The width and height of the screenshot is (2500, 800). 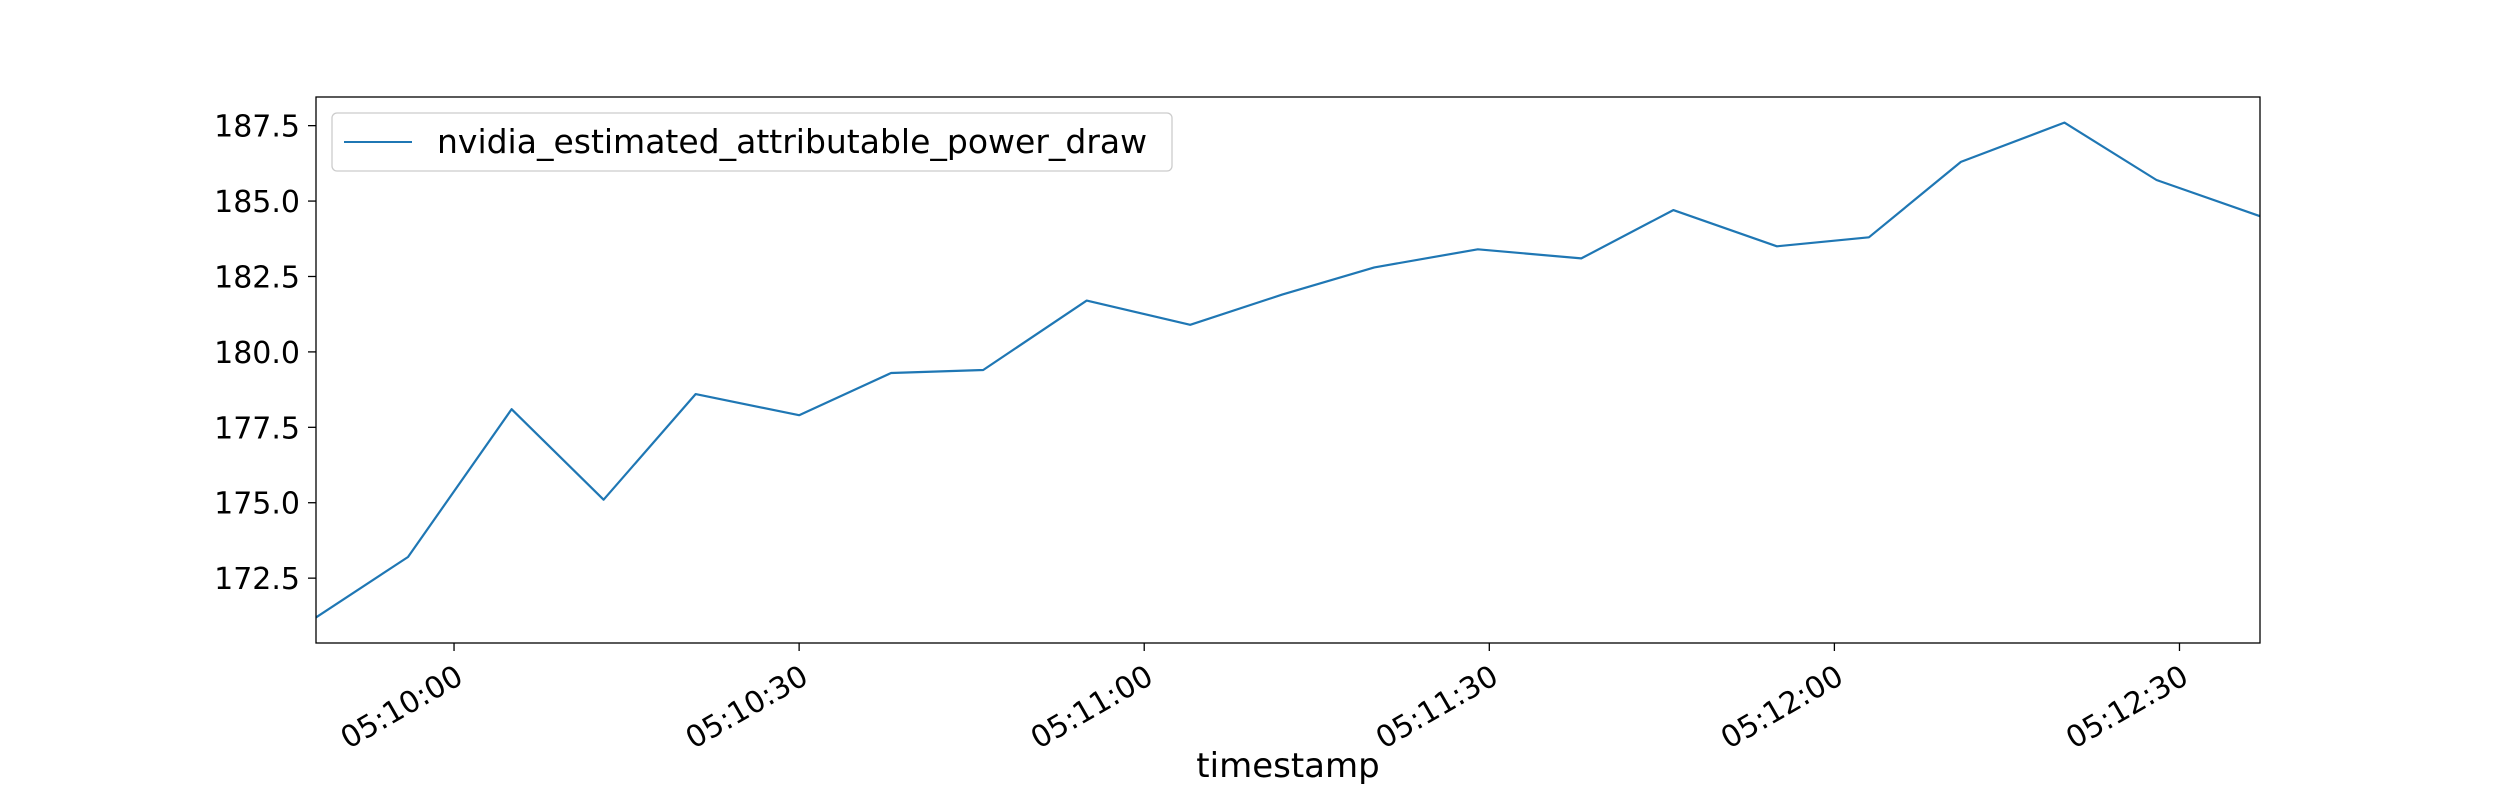 What do you see at coordinates (257, 428) in the screenshot?
I see `y-tick-label: 177.5` at bounding box center [257, 428].